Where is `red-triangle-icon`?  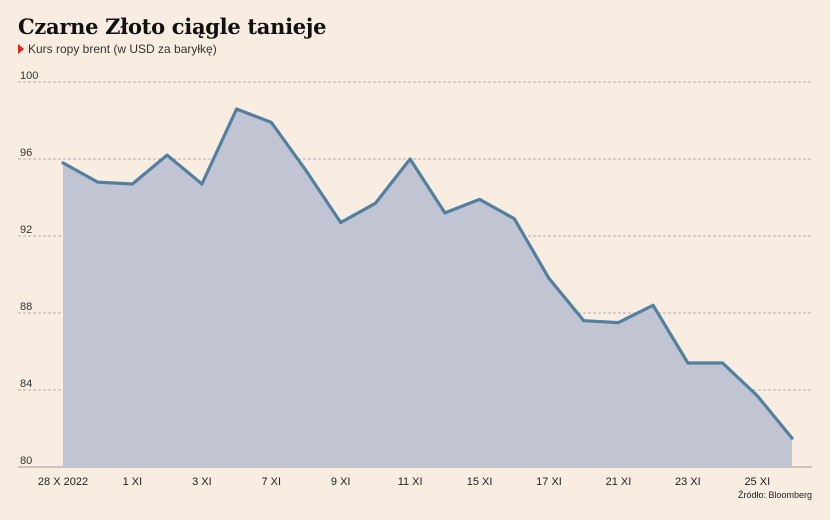 red-triangle-icon is located at coordinates (21, 49).